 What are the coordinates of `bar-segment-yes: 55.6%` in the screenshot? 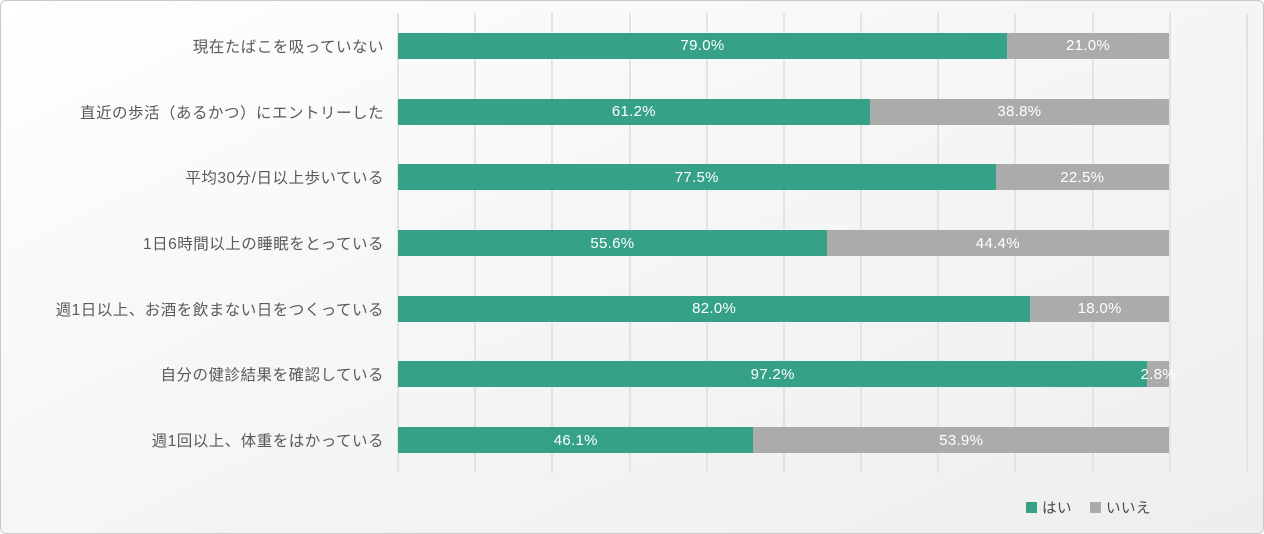 It's located at (612, 243).